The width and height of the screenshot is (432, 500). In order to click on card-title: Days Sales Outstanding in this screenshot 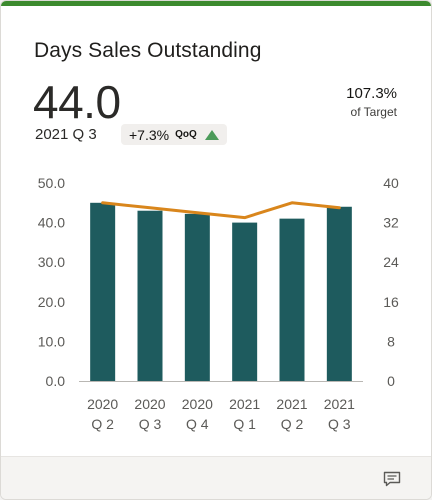, I will do `click(148, 50)`.